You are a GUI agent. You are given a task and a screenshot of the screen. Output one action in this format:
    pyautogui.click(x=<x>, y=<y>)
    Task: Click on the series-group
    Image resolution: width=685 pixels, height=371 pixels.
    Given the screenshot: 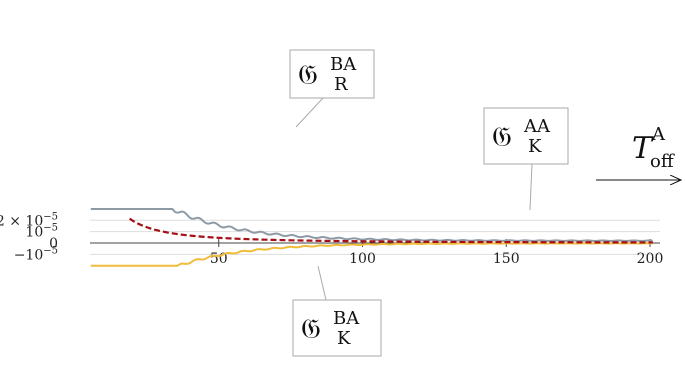 What is the action you would take?
    pyautogui.click(x=371, y=237)
    